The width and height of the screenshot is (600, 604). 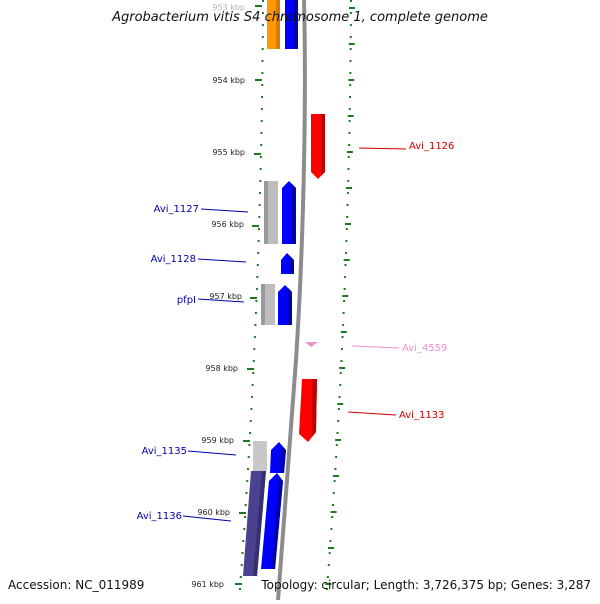 What do you see at coordinates (290, 306) in the screenshot?
I see `gene-pfpi-blue-shade` at bounding box center [290, 306].